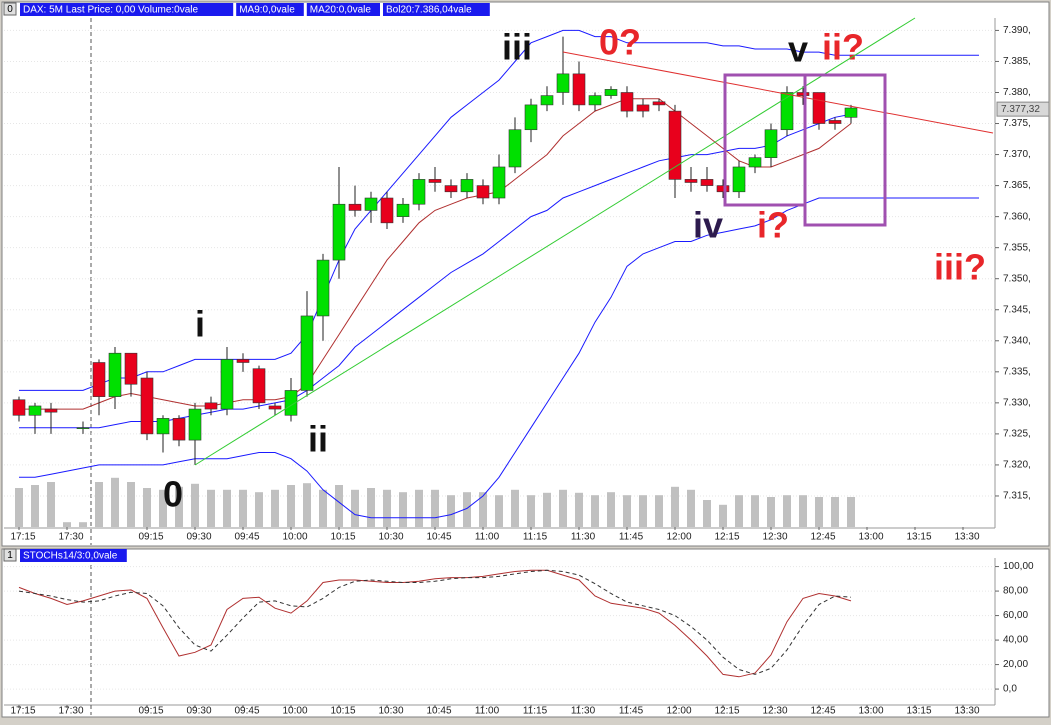 The image size is (1051, 725). Describe the element at coordinates (70, 711) in the screenshot. I see `x-tick-label: 17:30` at that location.